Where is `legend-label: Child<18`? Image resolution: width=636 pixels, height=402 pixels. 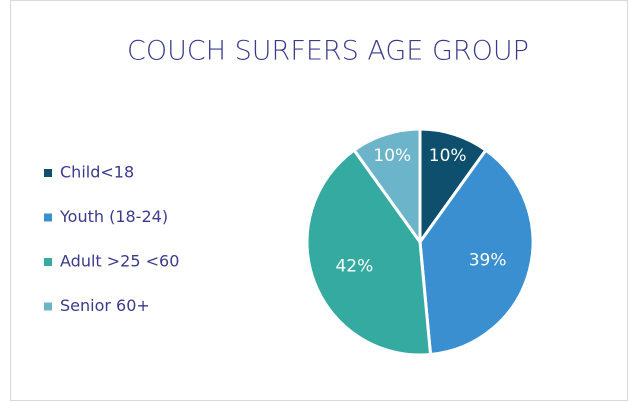 legend-label: Child<18 is located at coordinates (97, 172).